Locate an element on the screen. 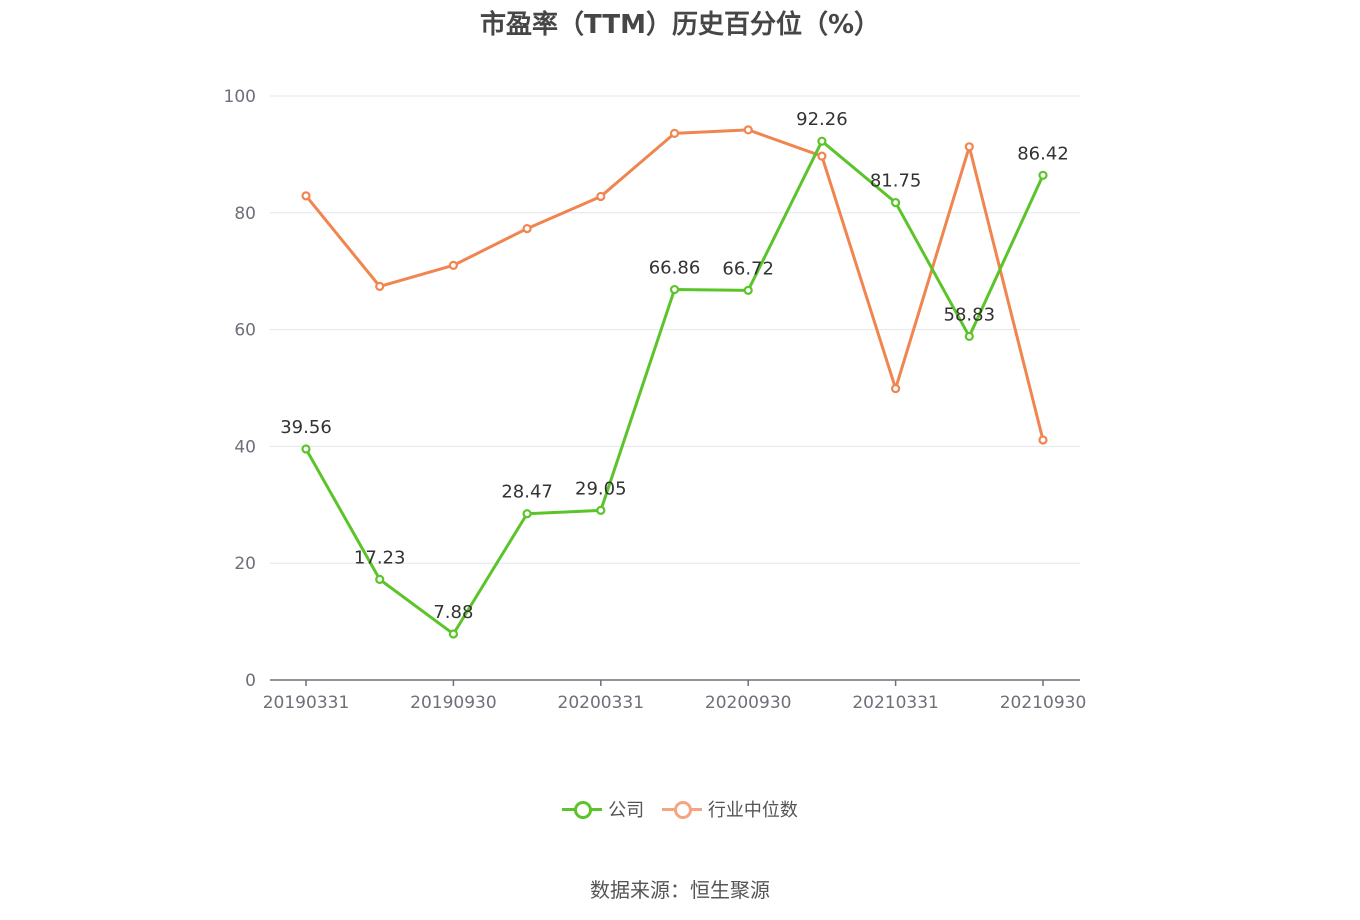 This screenshot has width=1360, height=920. x-tick-label: 20210930 is located at coordinates (1043, 703).